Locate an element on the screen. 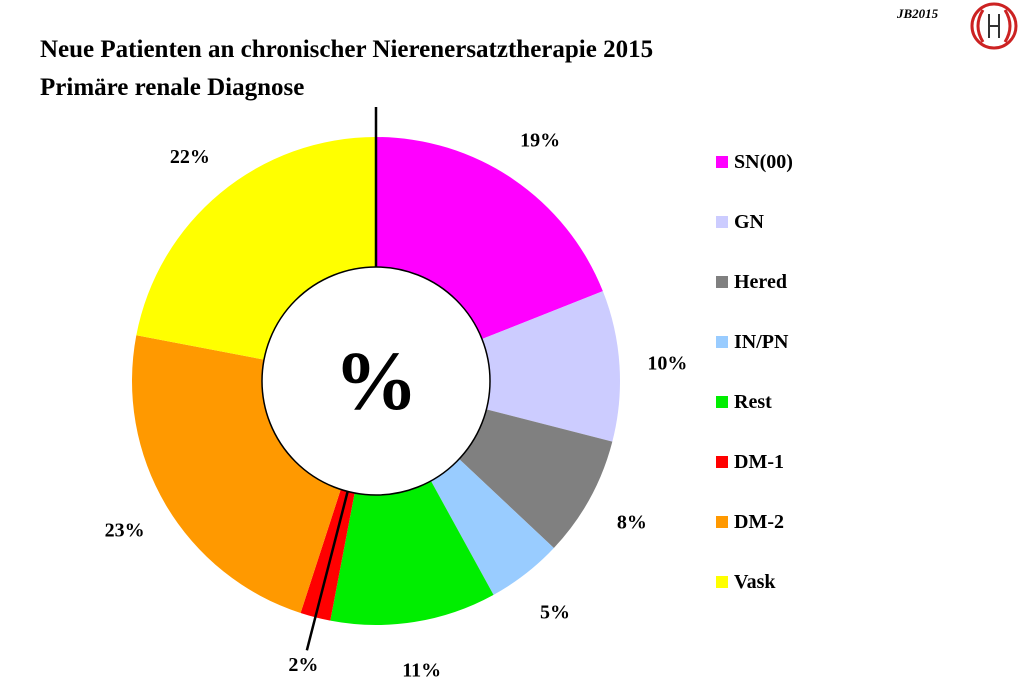 The width and height of the screenshot is (1024, 683). data-label-vask: 22% is located at coordinates (190, 157).